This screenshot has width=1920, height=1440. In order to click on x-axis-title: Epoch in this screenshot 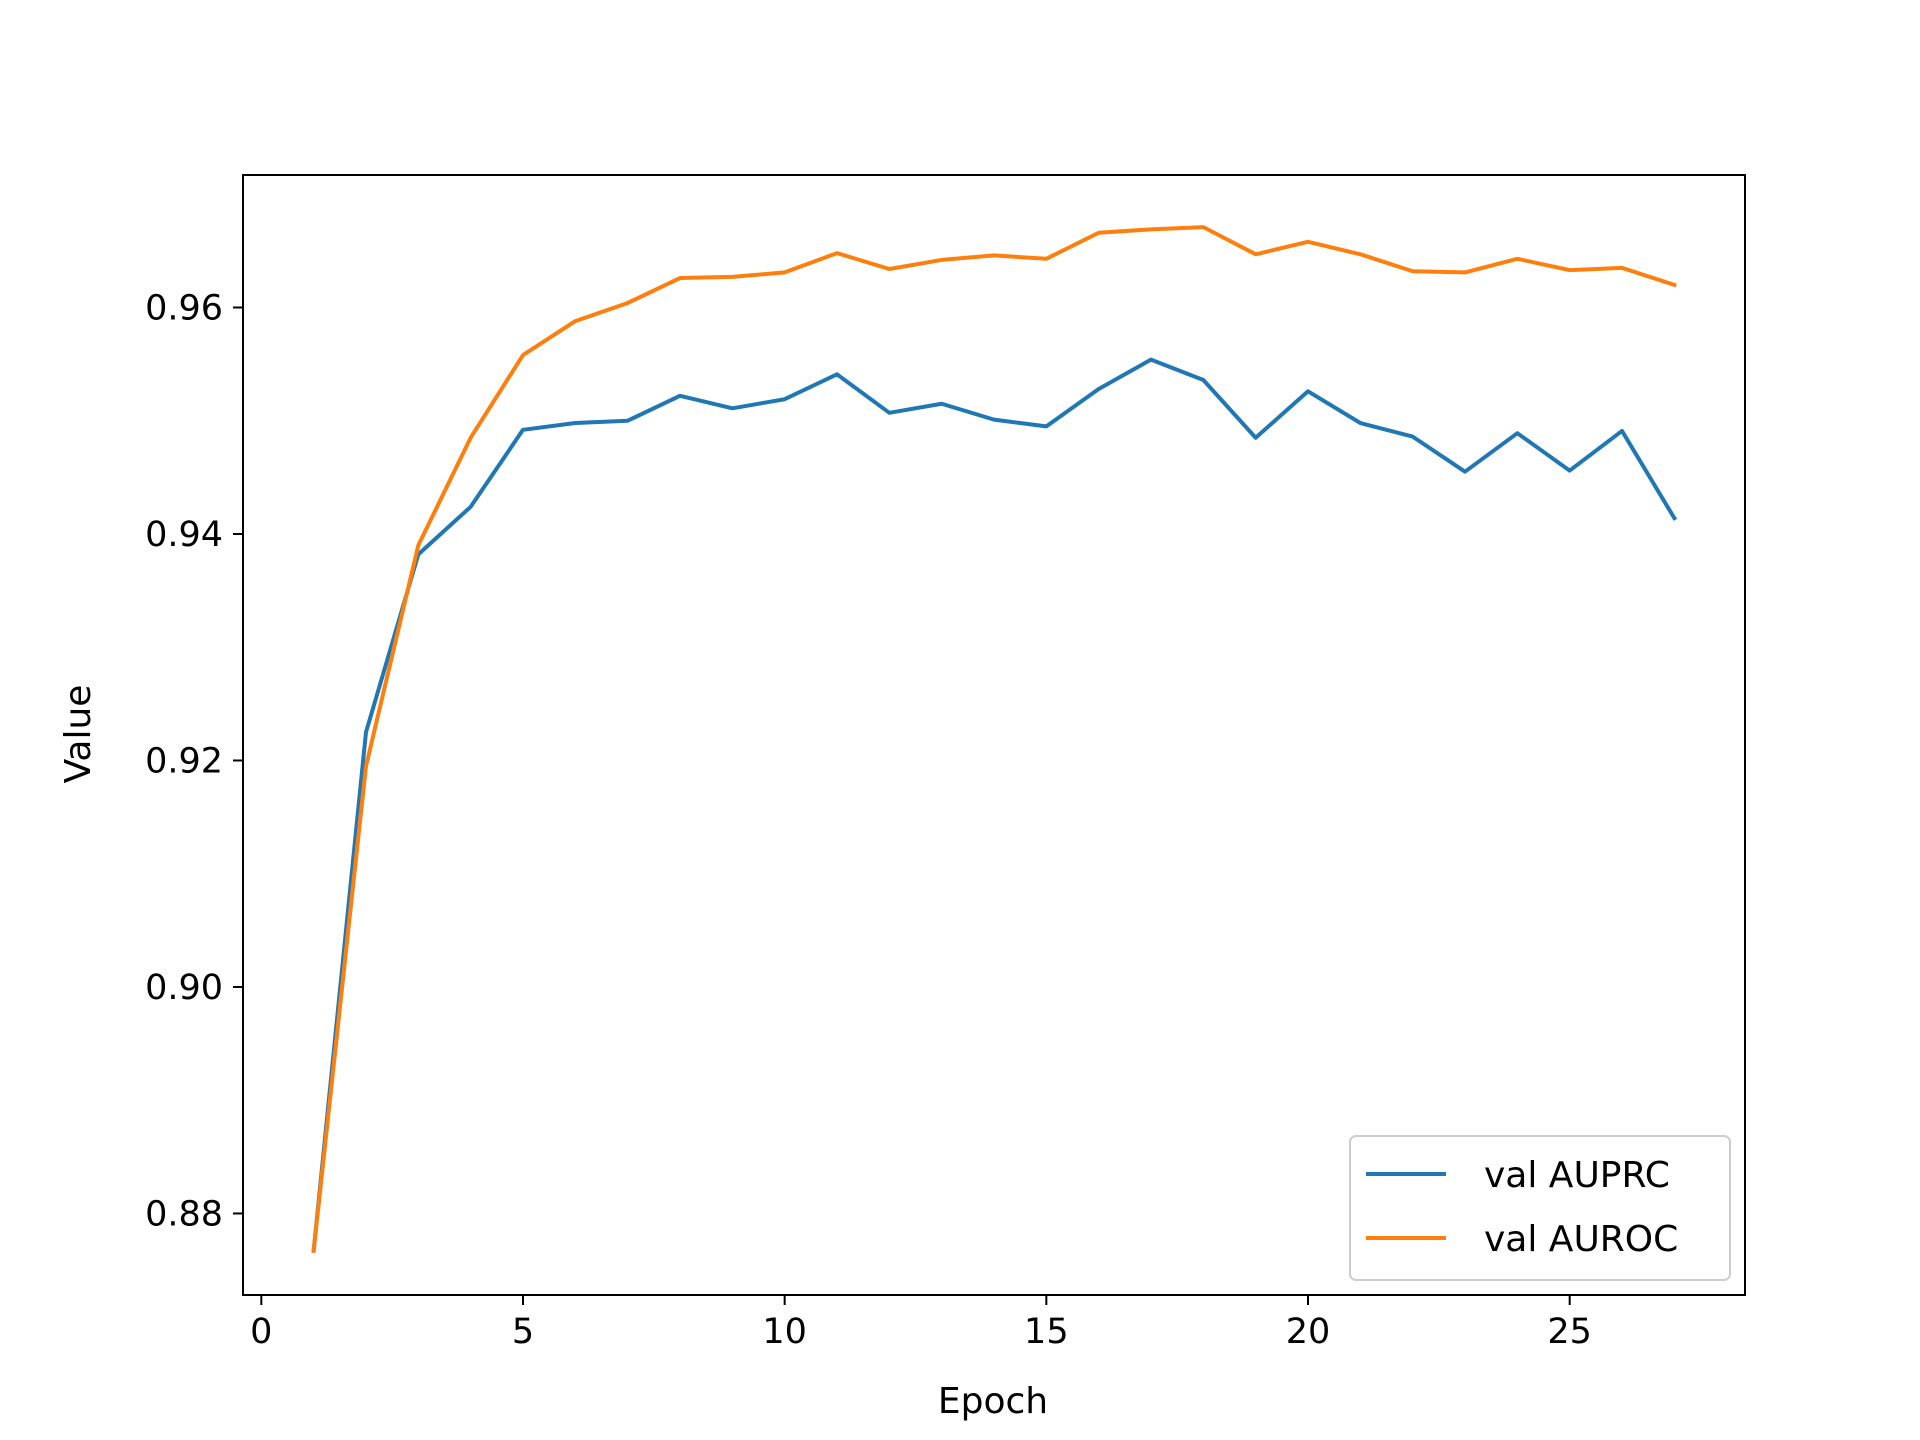, I will do `click(993, 1401)`.